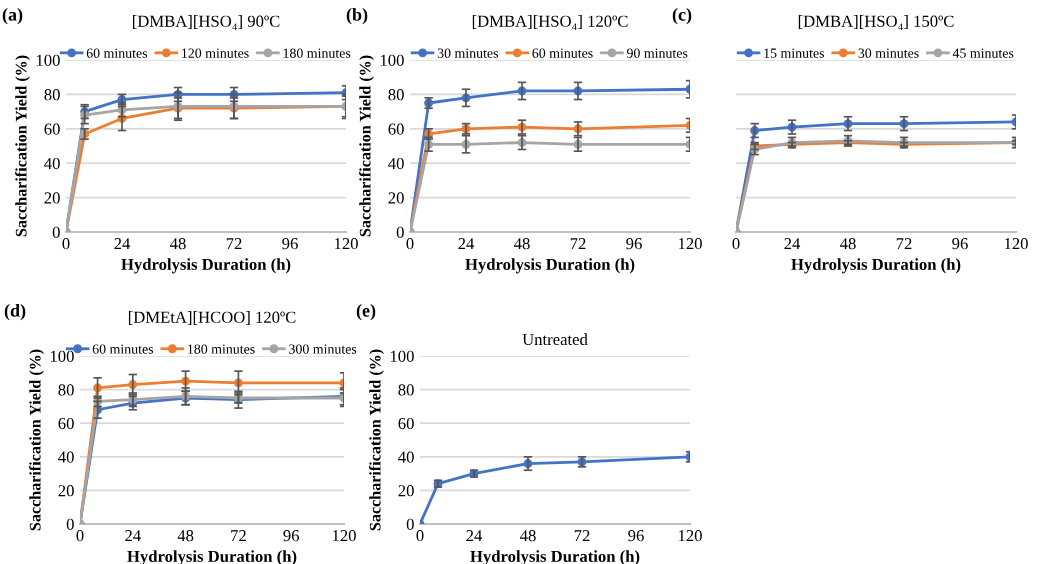  I want to click on text: (c), so click(682, 16).